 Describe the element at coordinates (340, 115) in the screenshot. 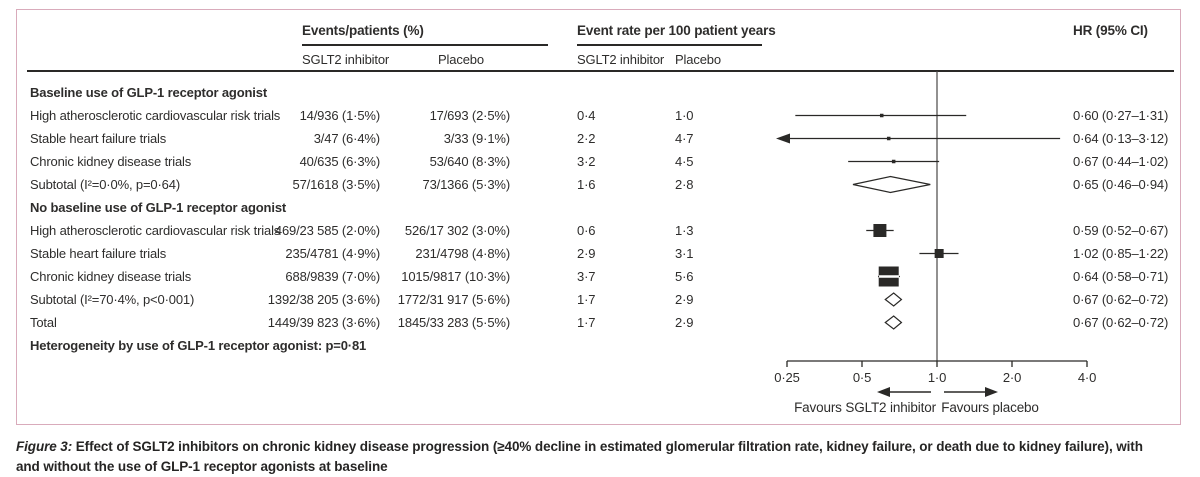

I see `events-sglt2-cell: 14/936 (1·5%)` at that location.